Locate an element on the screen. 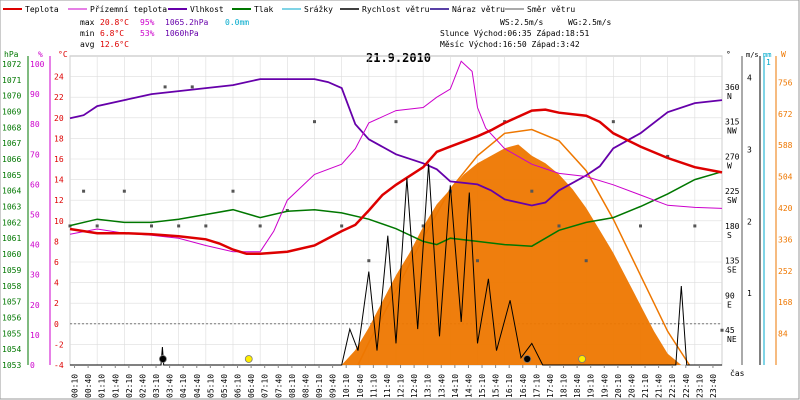  hpa-tick-label: 1058 is located at coordinates (11, 286).